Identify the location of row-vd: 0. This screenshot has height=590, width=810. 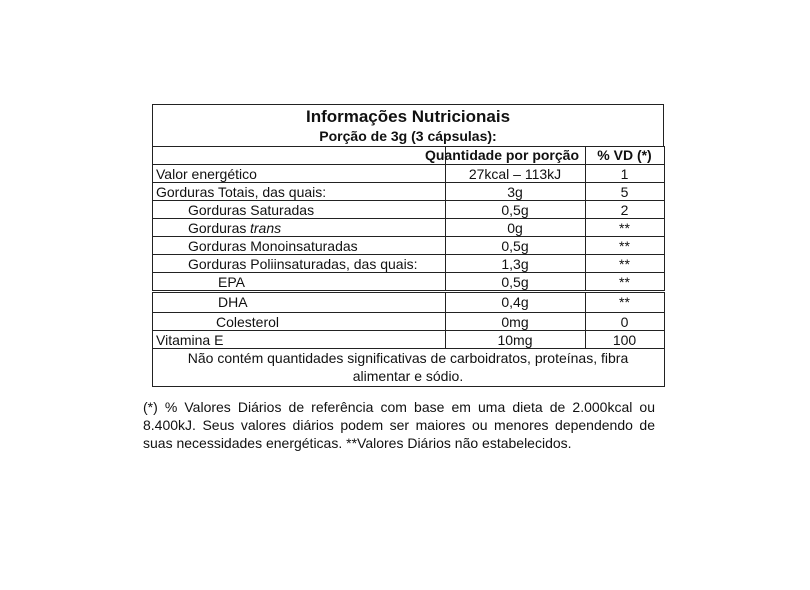
(624, 322).